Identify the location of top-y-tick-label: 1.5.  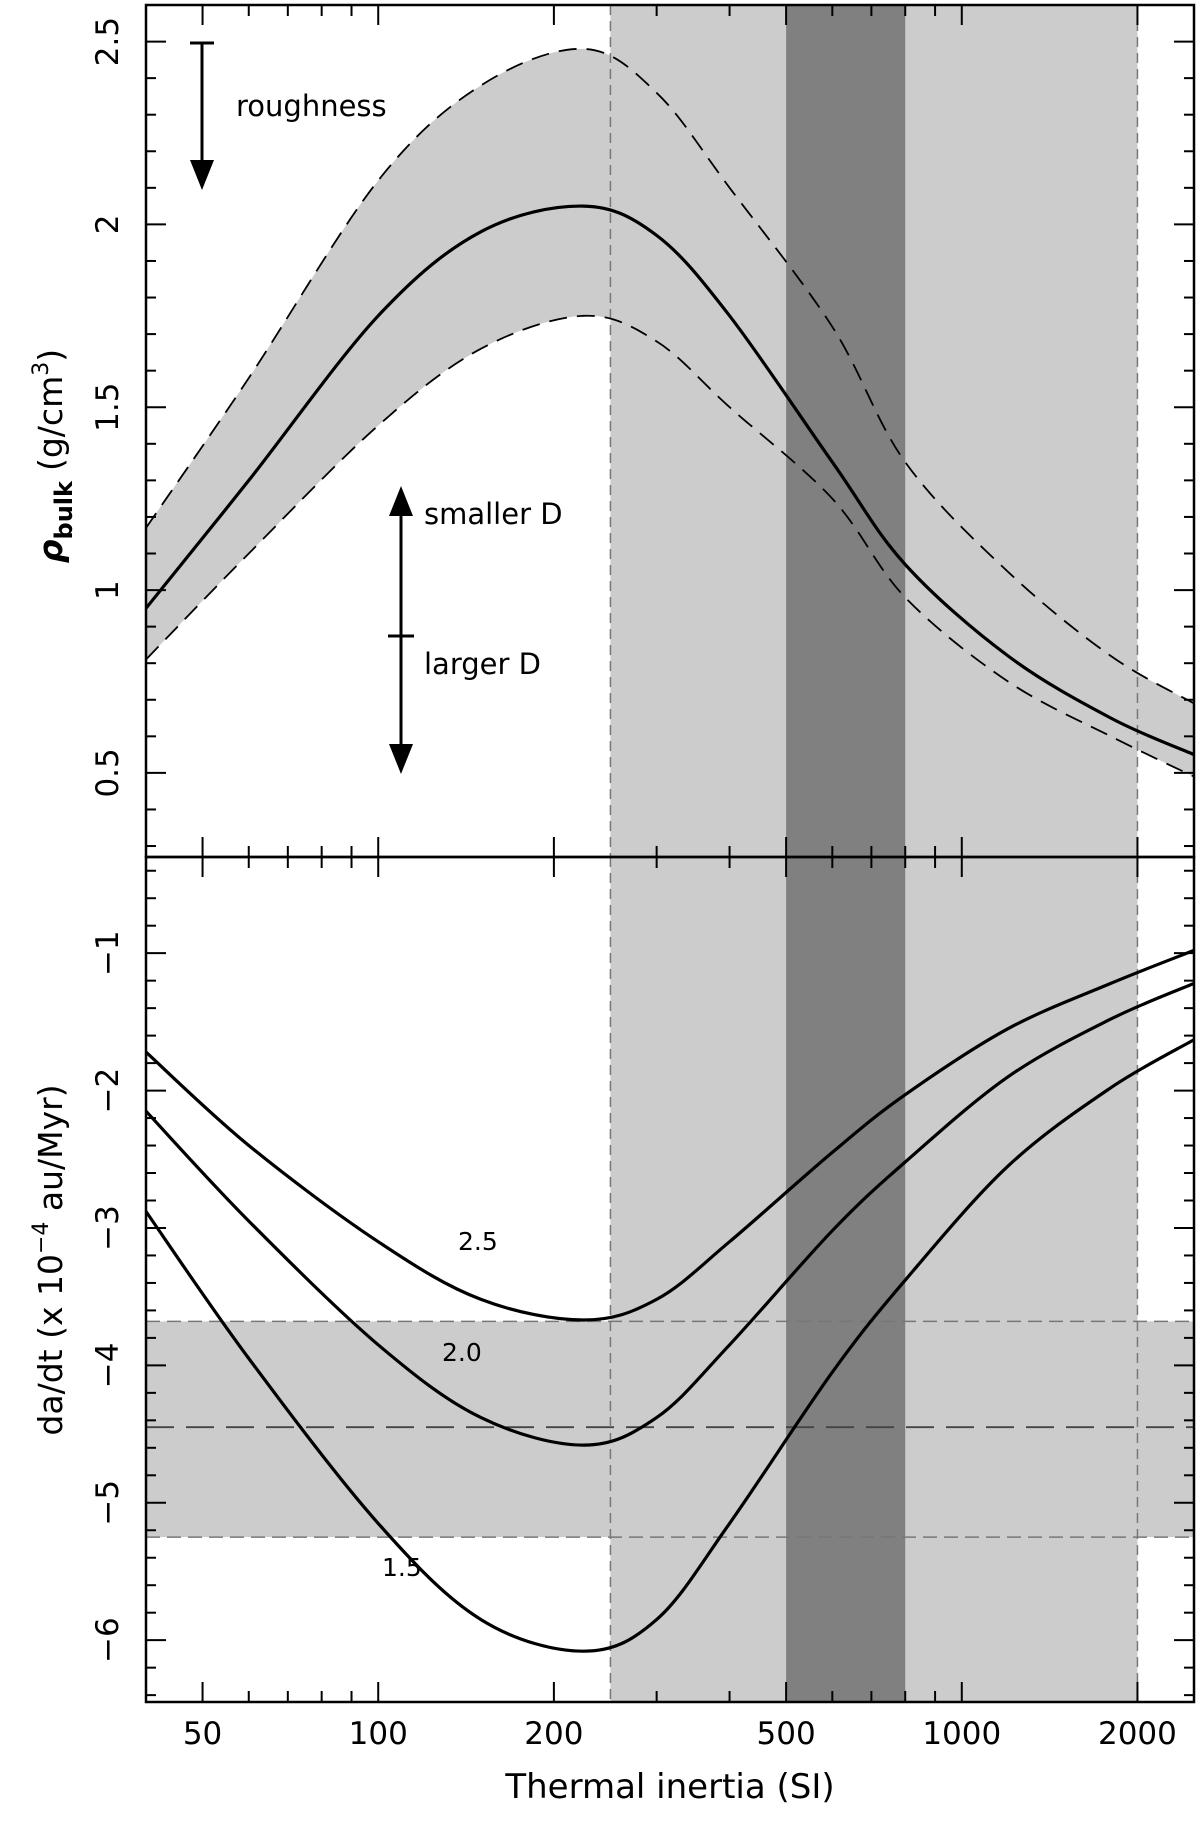
(108, 407).